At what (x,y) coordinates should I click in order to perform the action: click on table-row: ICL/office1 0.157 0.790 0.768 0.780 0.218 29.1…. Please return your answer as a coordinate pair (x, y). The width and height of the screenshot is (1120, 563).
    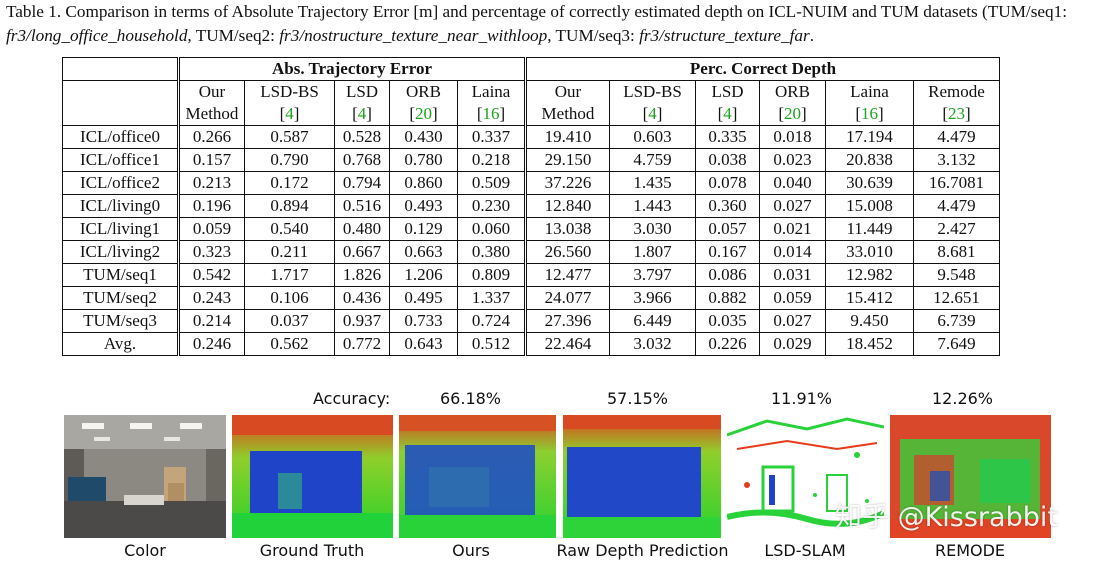
    Looking at the image, I should click on (531, 160).